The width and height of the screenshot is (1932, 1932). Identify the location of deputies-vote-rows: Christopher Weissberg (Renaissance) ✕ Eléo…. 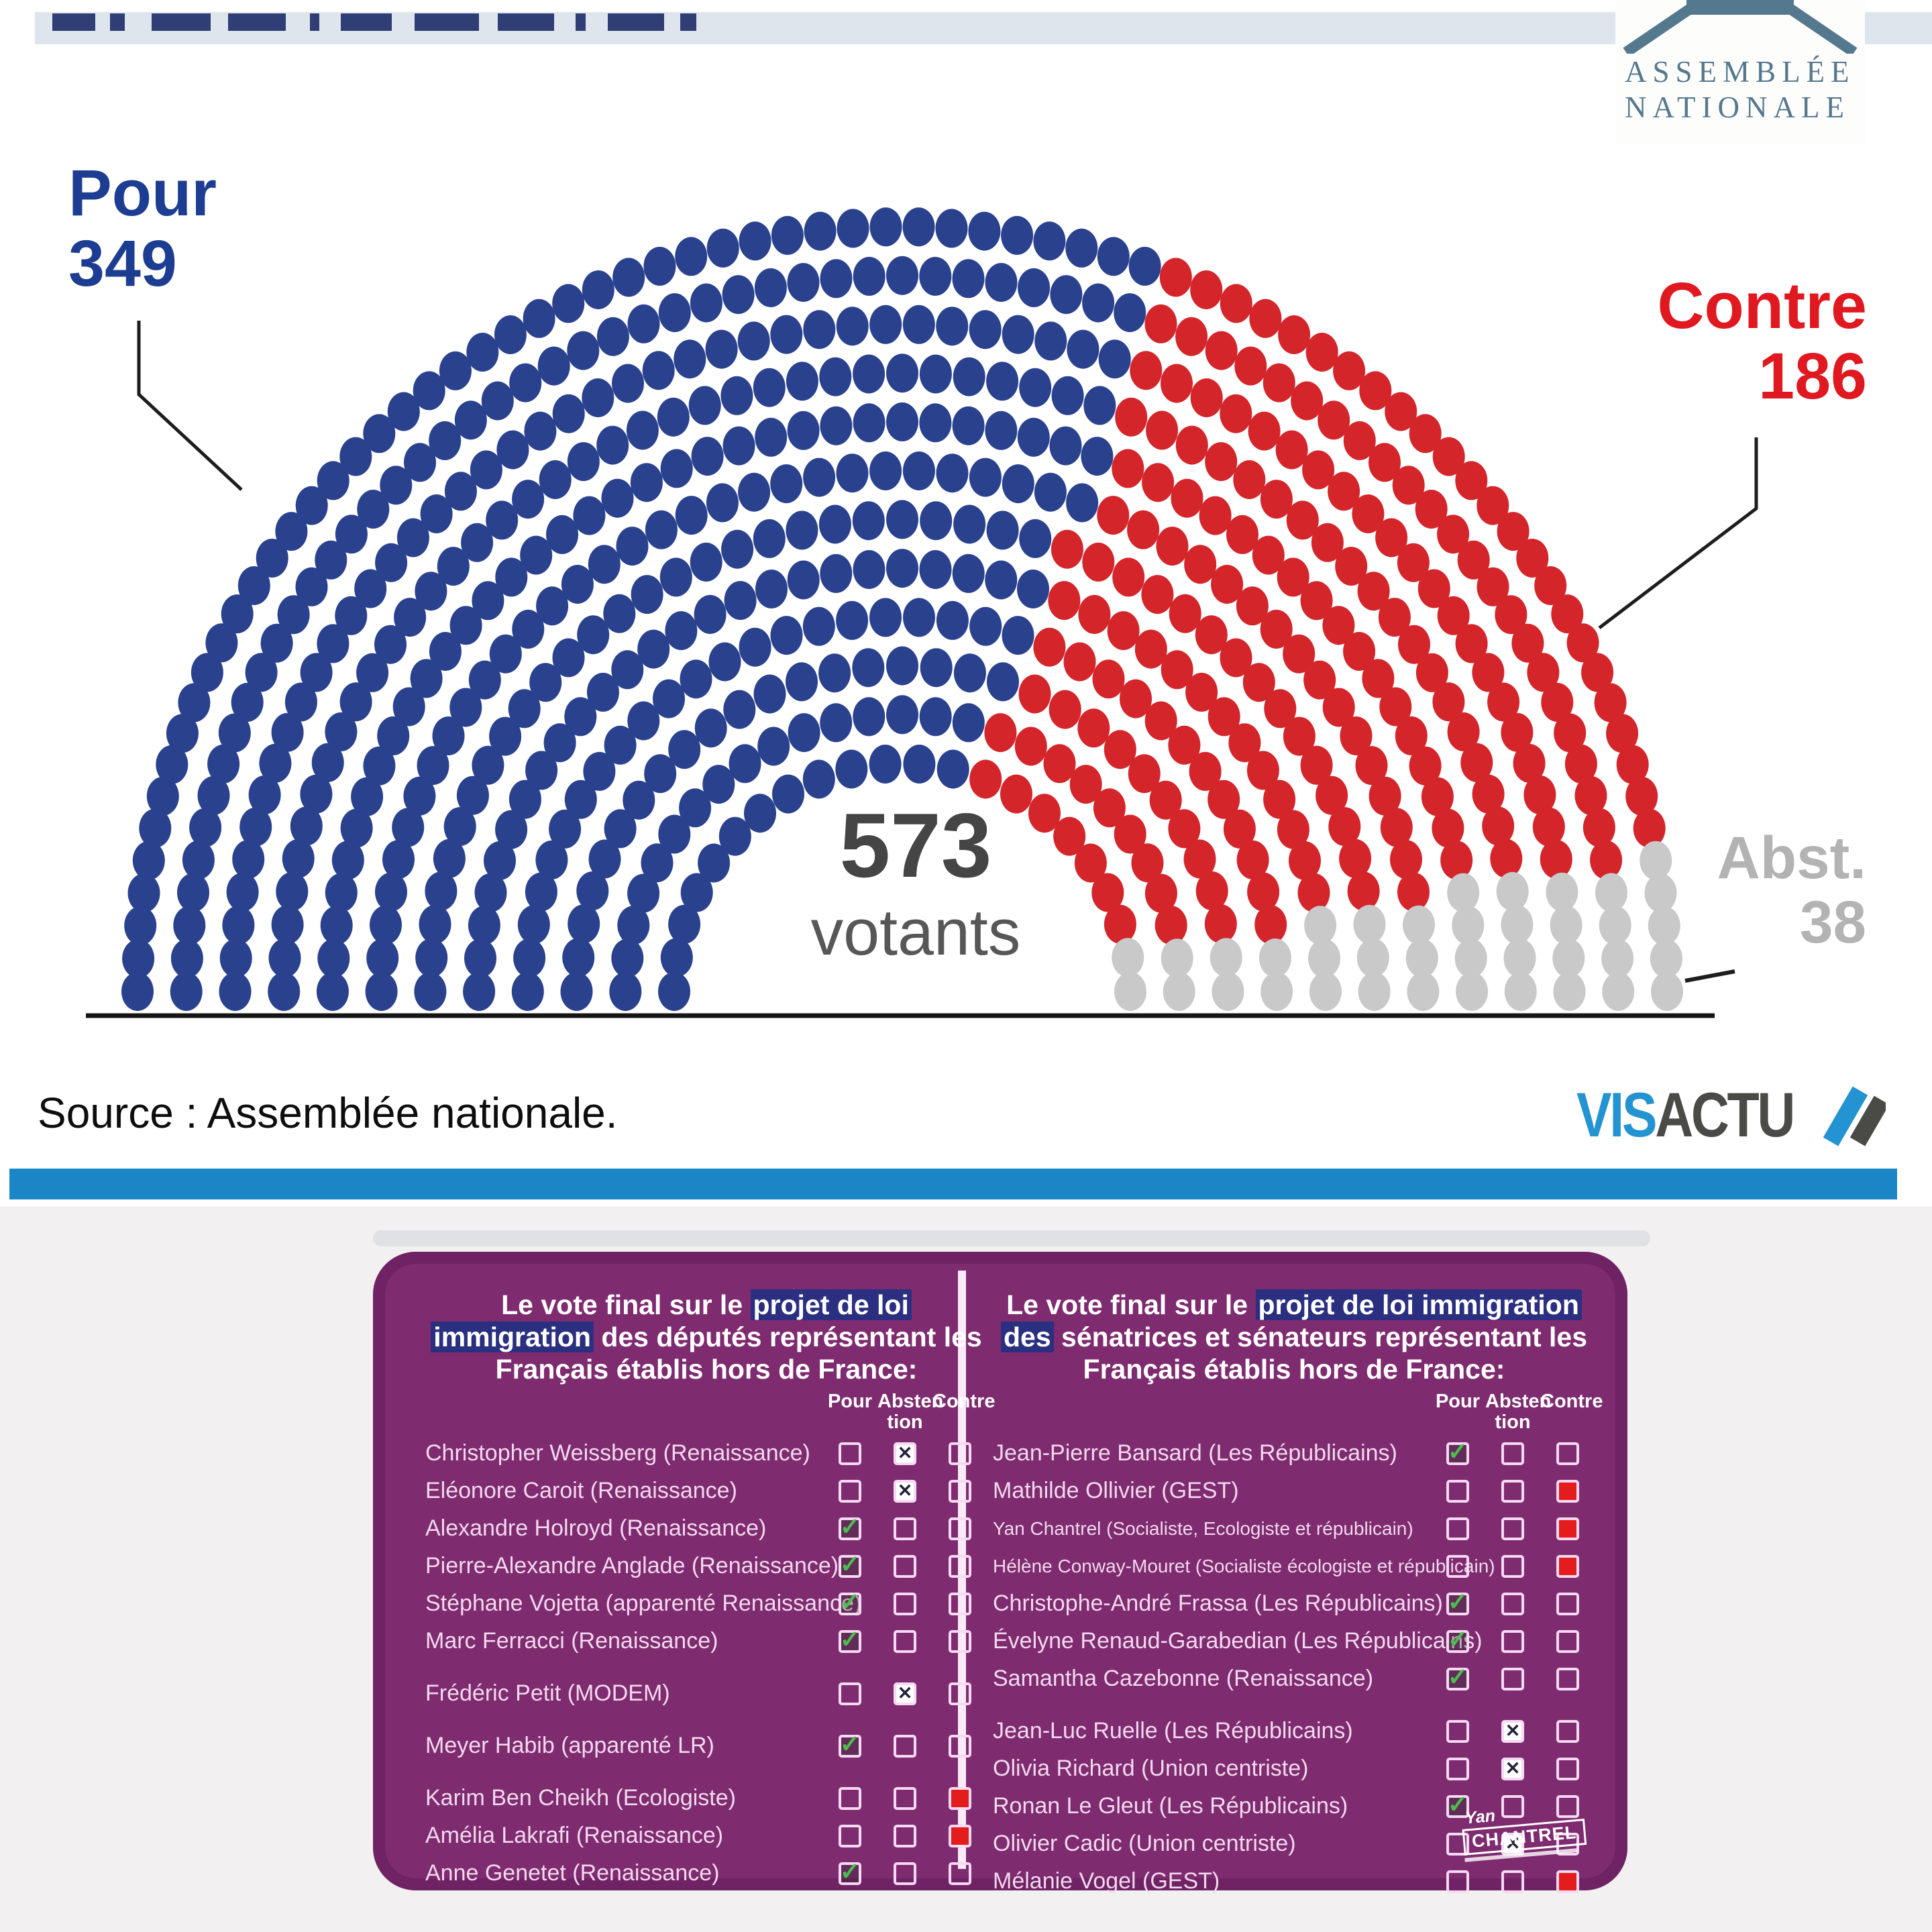
(706, 1663).